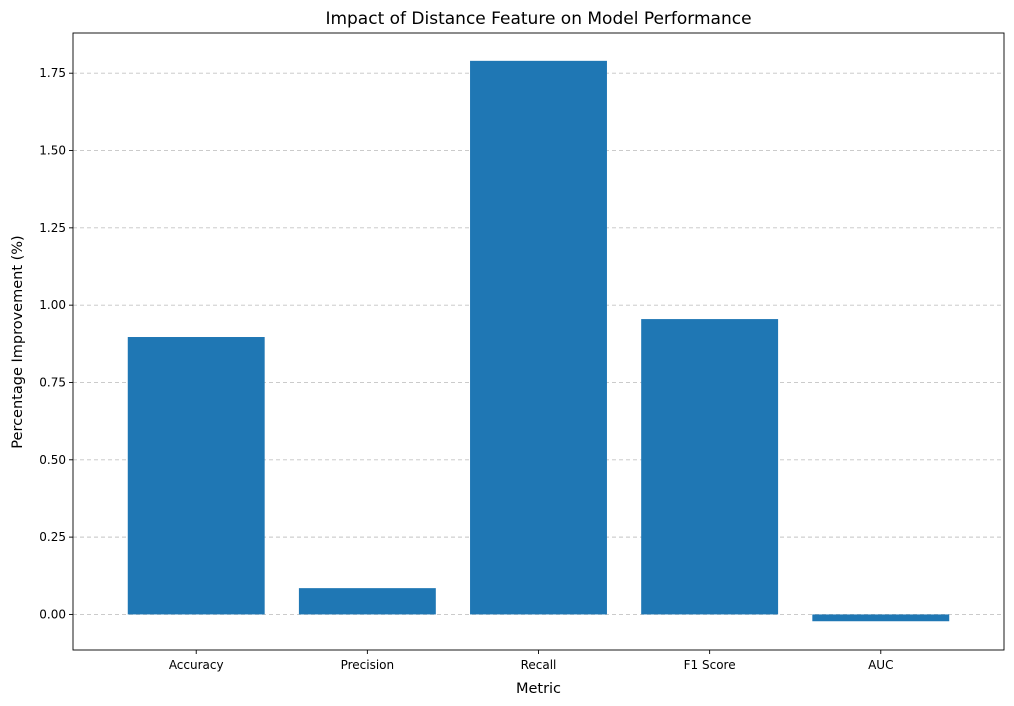 This screenshot has height=706, width=1014. Describe the element at coordinates (367, 601) in the screenshot. I see `bar-precision` at that location.